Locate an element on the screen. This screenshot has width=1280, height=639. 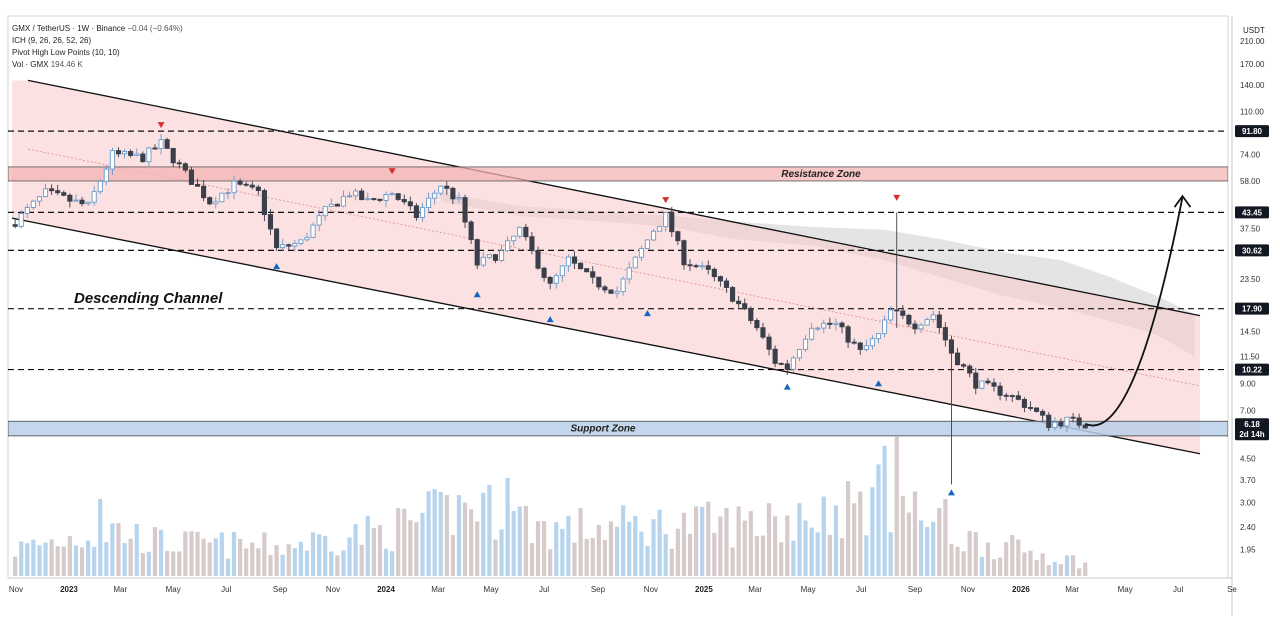
price-change: −0.04 (−0.64%) is located at coordinates (155, 28).